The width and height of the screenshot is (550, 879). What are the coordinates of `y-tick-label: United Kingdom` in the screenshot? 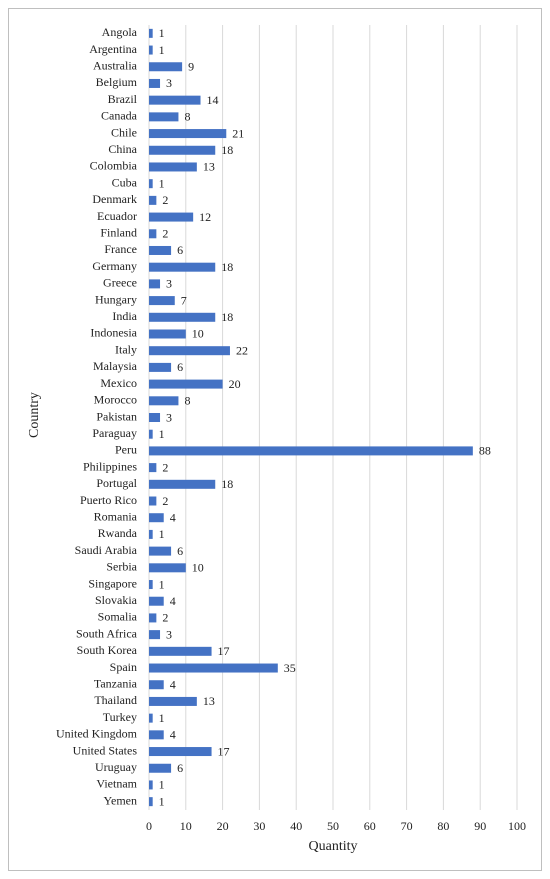 It's located at (97, 734).